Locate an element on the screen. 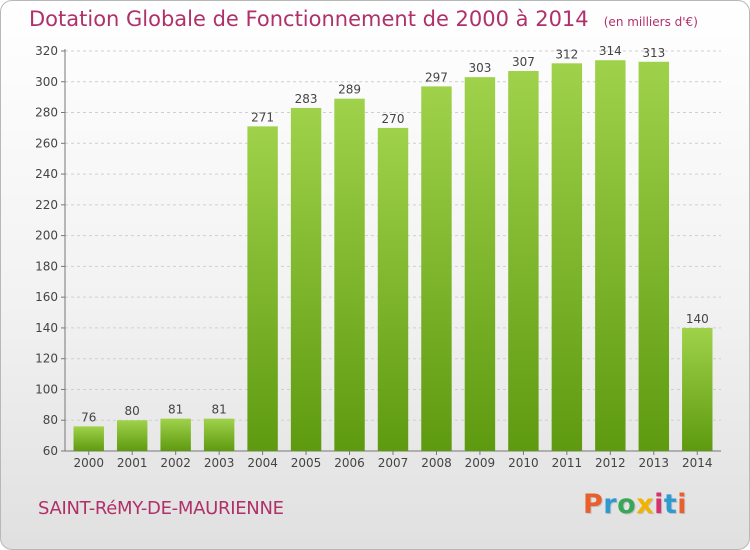 This screenshot has width=750, height=550. y-tick-label: 180 is located at coordinates (46, 266).